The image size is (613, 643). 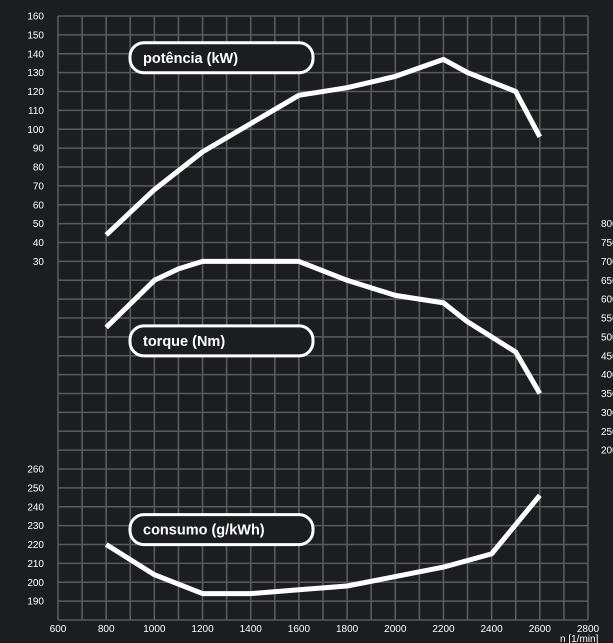 I want to click on x-axis-tick: 1400, so click(x=251, y=629).